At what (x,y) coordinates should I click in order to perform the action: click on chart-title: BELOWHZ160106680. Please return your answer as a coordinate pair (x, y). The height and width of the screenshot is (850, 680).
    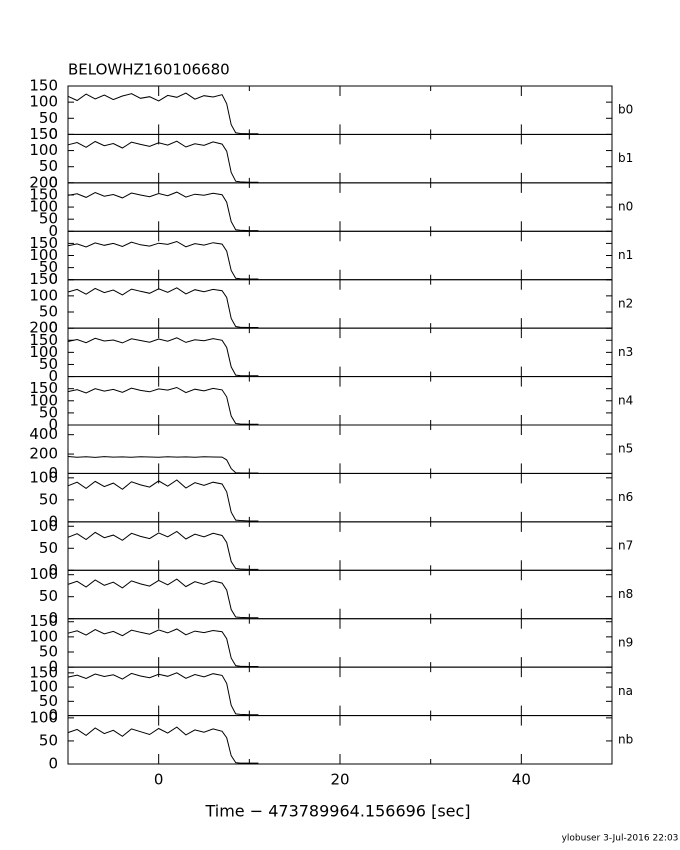
    Looking at the image, I should click on (149, 70).